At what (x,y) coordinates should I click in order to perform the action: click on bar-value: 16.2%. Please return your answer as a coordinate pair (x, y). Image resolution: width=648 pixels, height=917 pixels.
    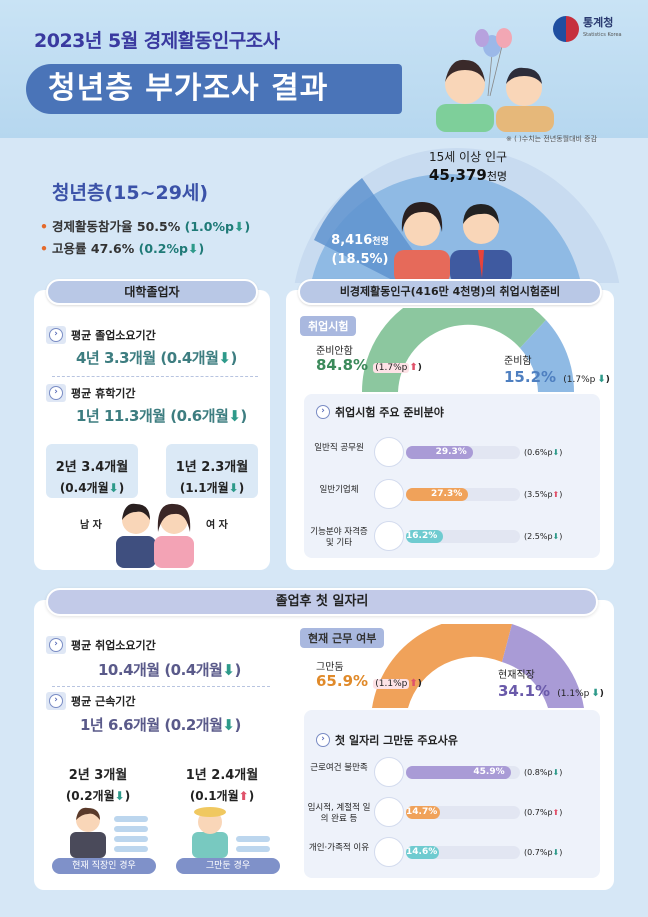
    Looking at the image, I should click on (422, 536).